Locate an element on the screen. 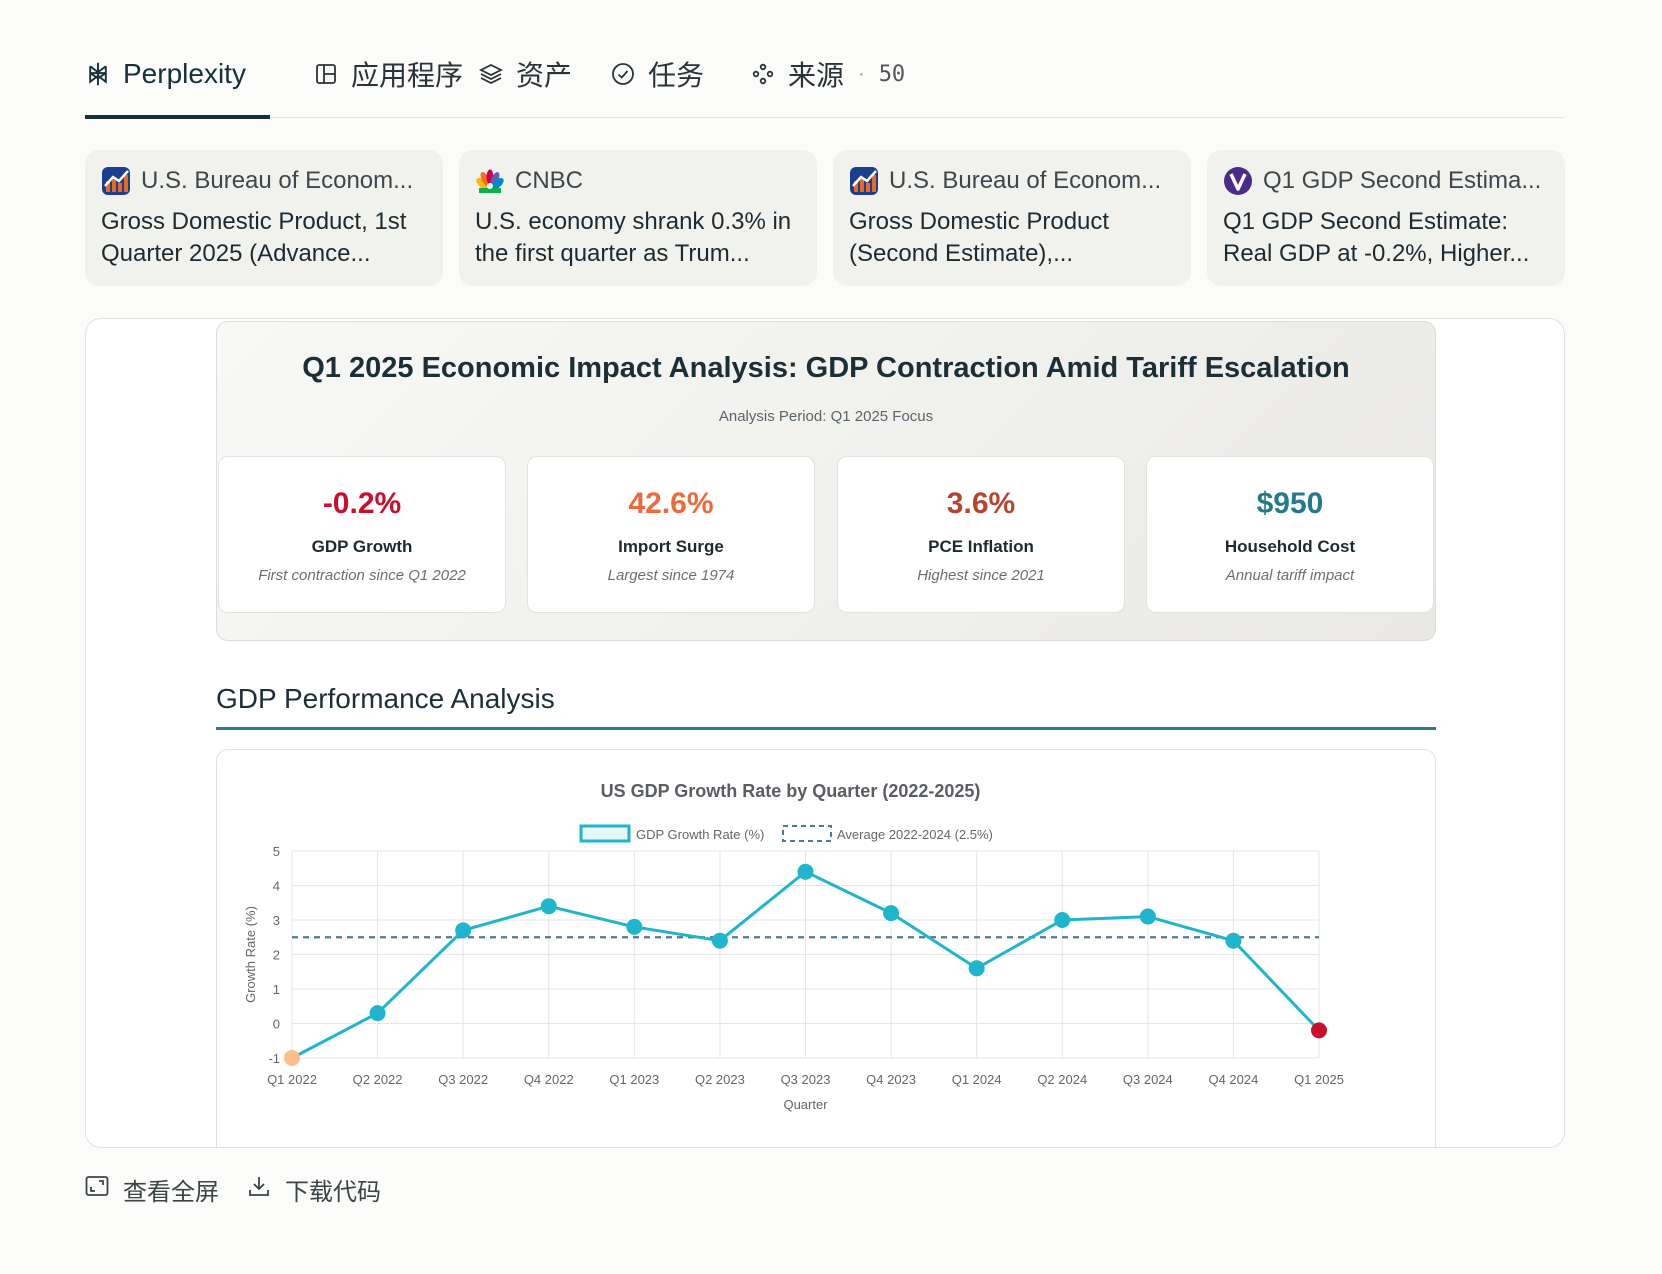 Image resolution: width=1662 pixels, height=1274 pixels. perplexity-logo-icon is located at coordinates (98, 74).